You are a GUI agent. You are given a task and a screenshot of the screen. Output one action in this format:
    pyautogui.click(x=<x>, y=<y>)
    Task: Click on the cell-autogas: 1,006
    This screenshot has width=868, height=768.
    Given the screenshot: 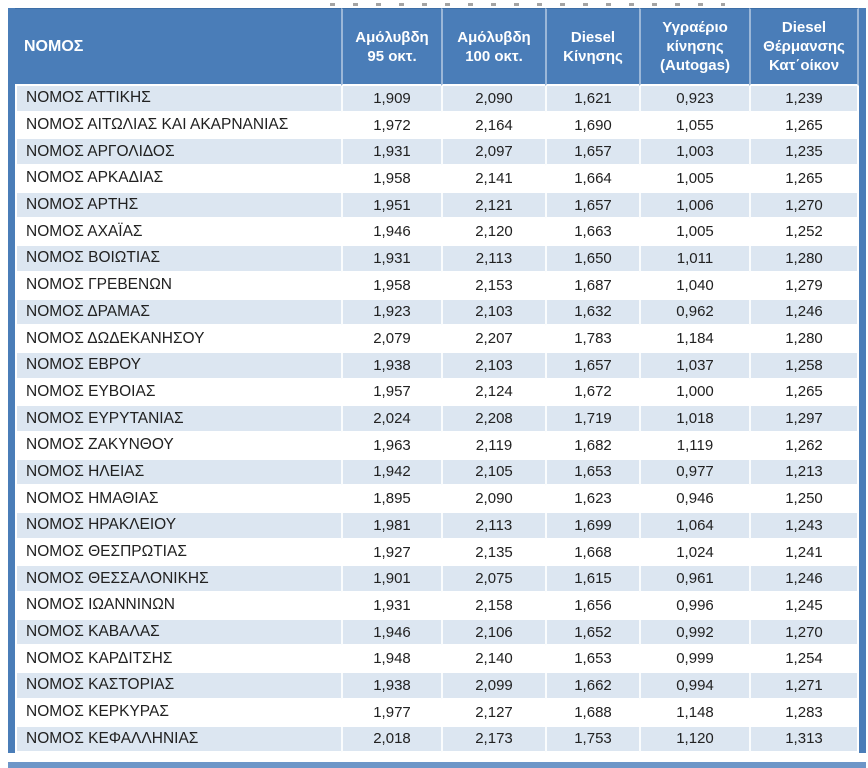 What is the action you would take?
    pyautogui.click(x=694, y=206)
    